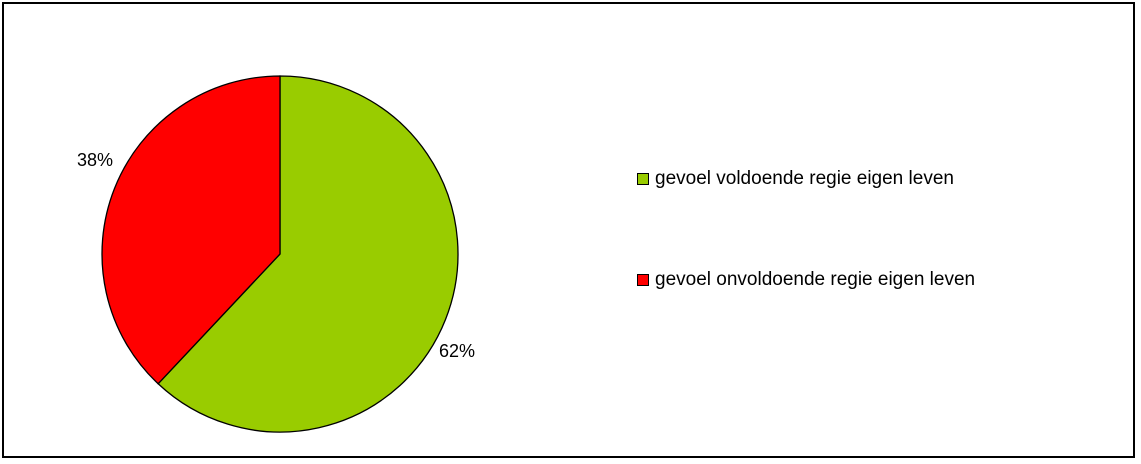 The width and height of the screenshot is (1141, 464). I want to click on slice-label-onvoldoende: 38%, so click(95, 160).